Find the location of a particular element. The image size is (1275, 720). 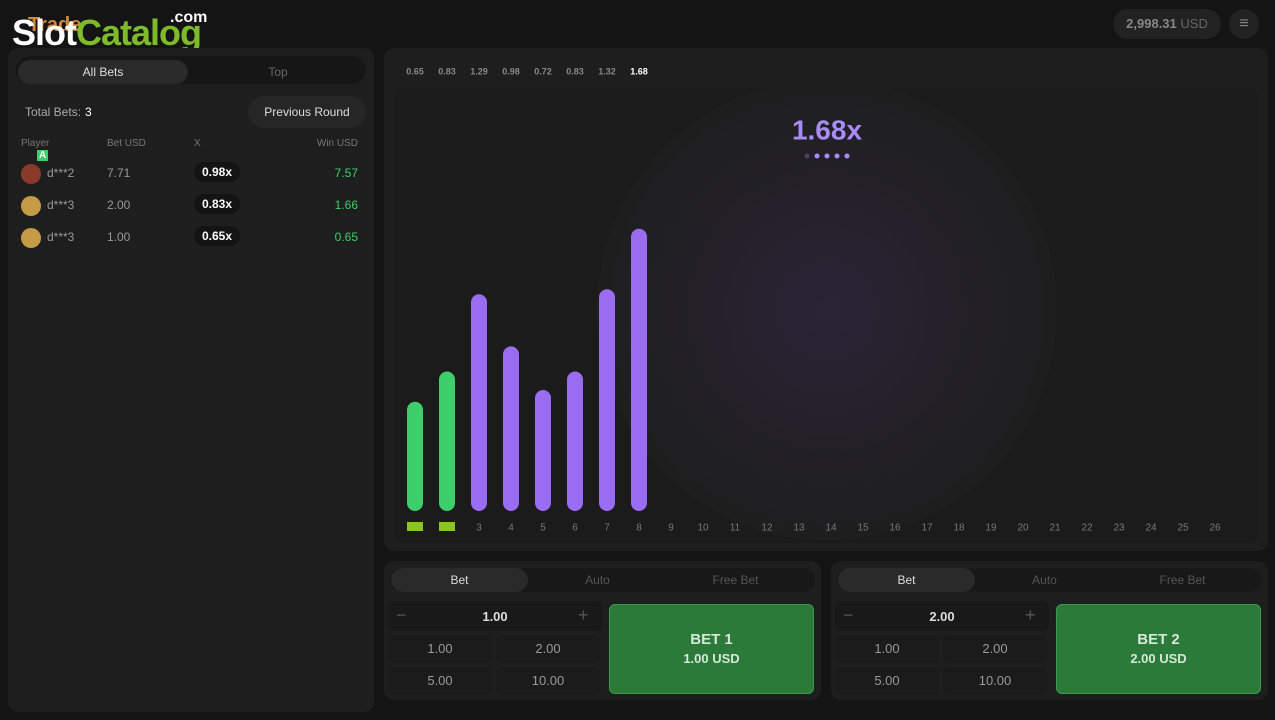

column-header: Player is located at coordinates (35, 143).